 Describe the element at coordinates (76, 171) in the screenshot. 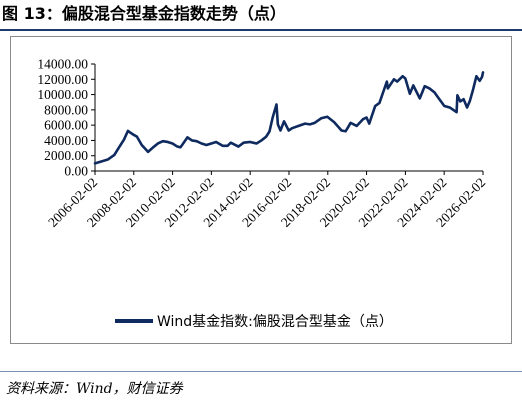

I see `y-tick-label: 0.00` at that location.